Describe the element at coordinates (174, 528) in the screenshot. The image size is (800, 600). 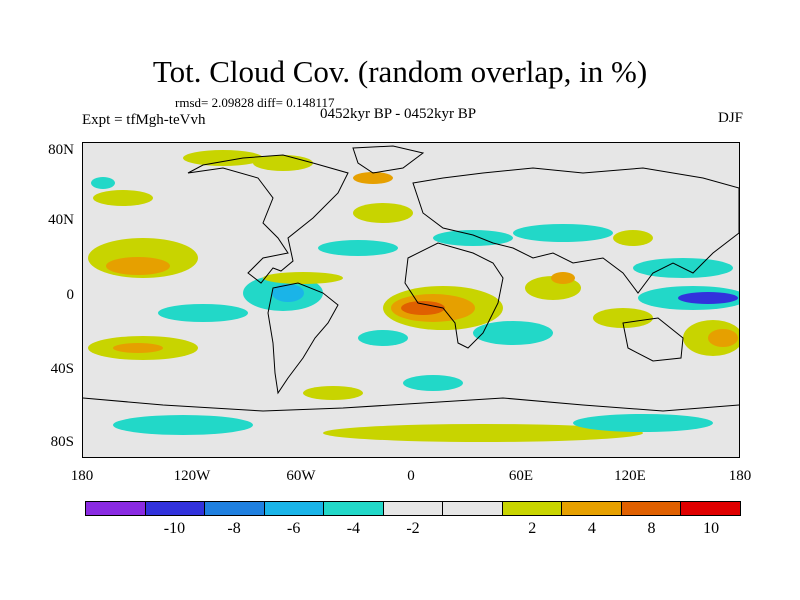
I see `colorbar-label: -10` at that location.